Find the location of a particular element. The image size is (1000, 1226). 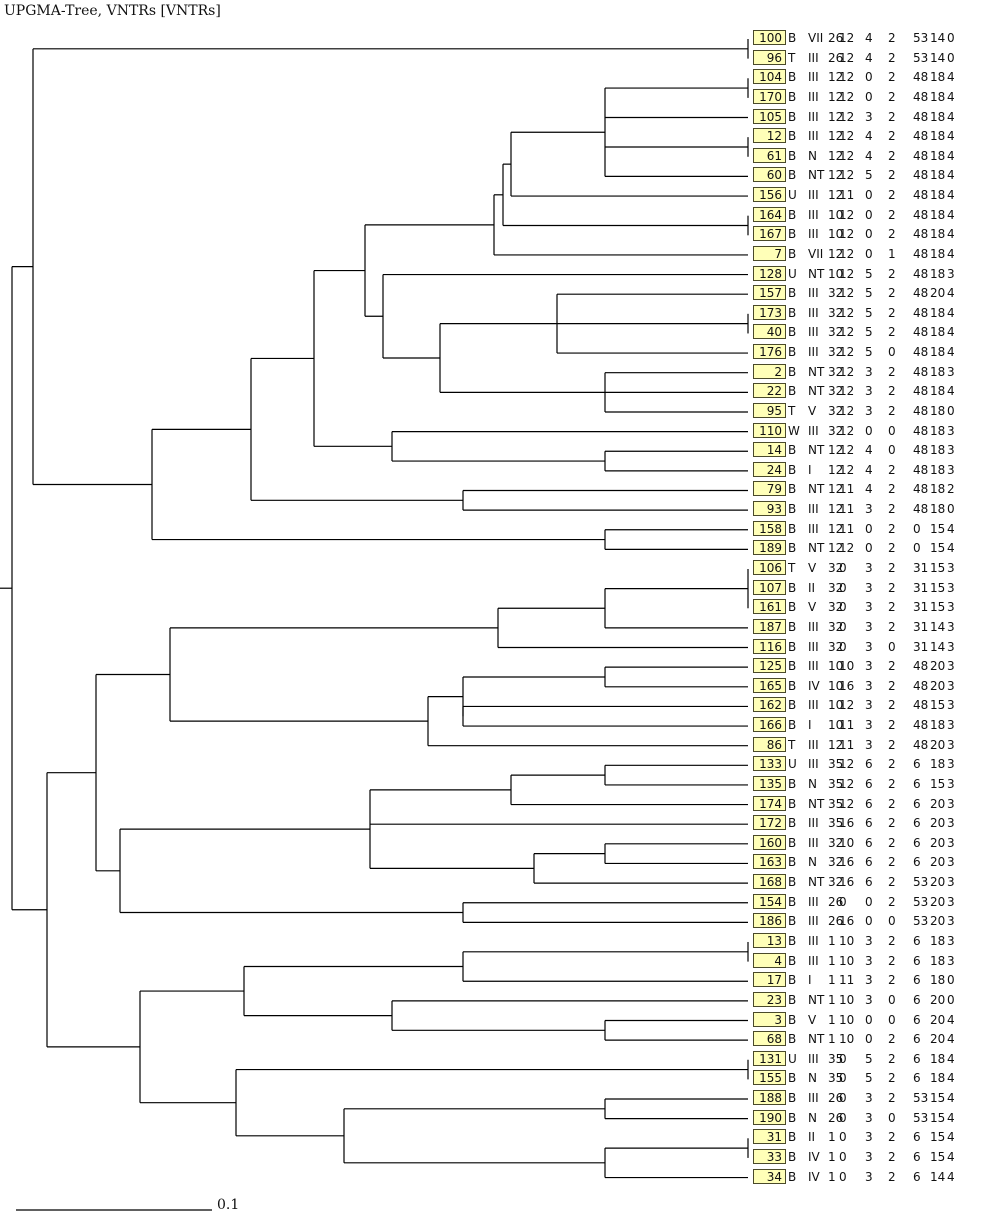

isolate-id-box: 96 is located at coordinates (769, 57).